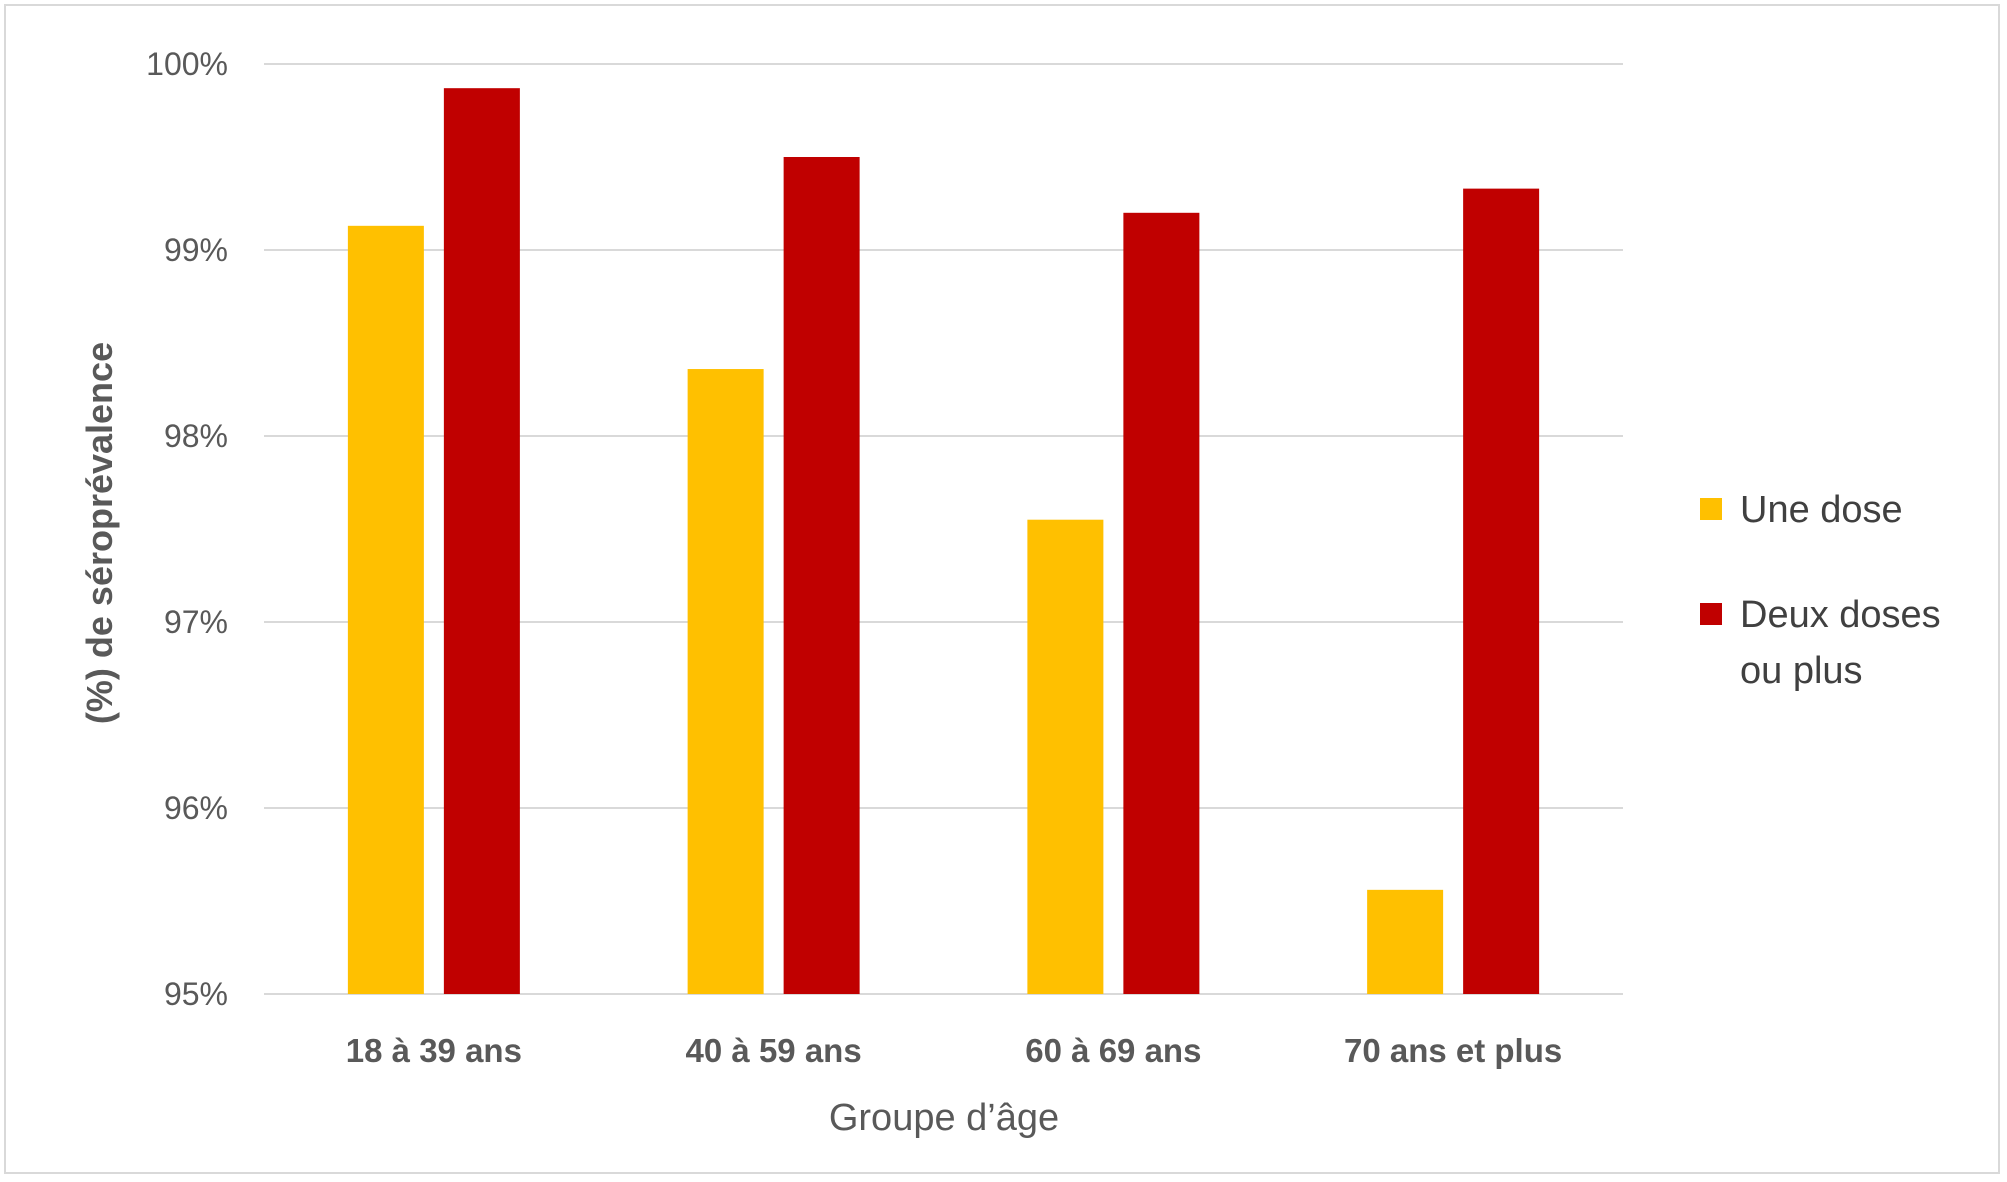 The width and height of the screenshot is (2007, 1182). What do you see at coordinates (1453, 1050) in the screenshot?
I see `x-category-label: 70 ans et plus` at bounding box center [1453, 1050].